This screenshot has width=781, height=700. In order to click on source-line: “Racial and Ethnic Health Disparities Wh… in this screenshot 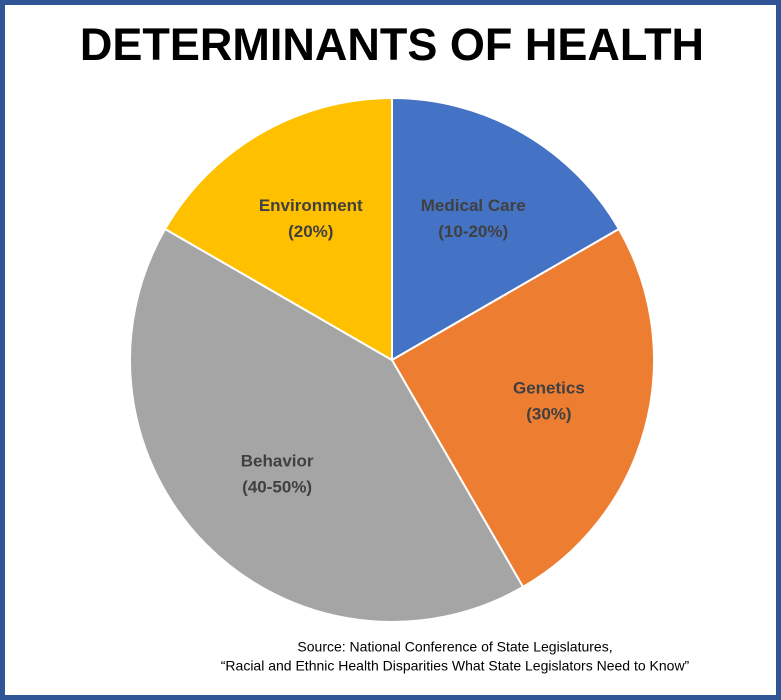, I will do `click(455, 666)`.